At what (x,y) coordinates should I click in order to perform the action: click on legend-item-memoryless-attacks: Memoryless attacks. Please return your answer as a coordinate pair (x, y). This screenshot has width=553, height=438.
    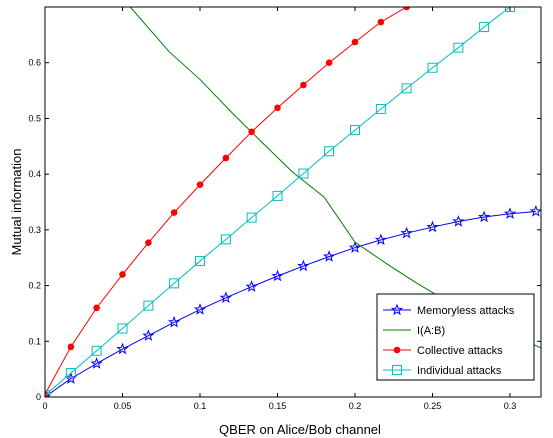
    Looking at the image, I should click on (449, 310).